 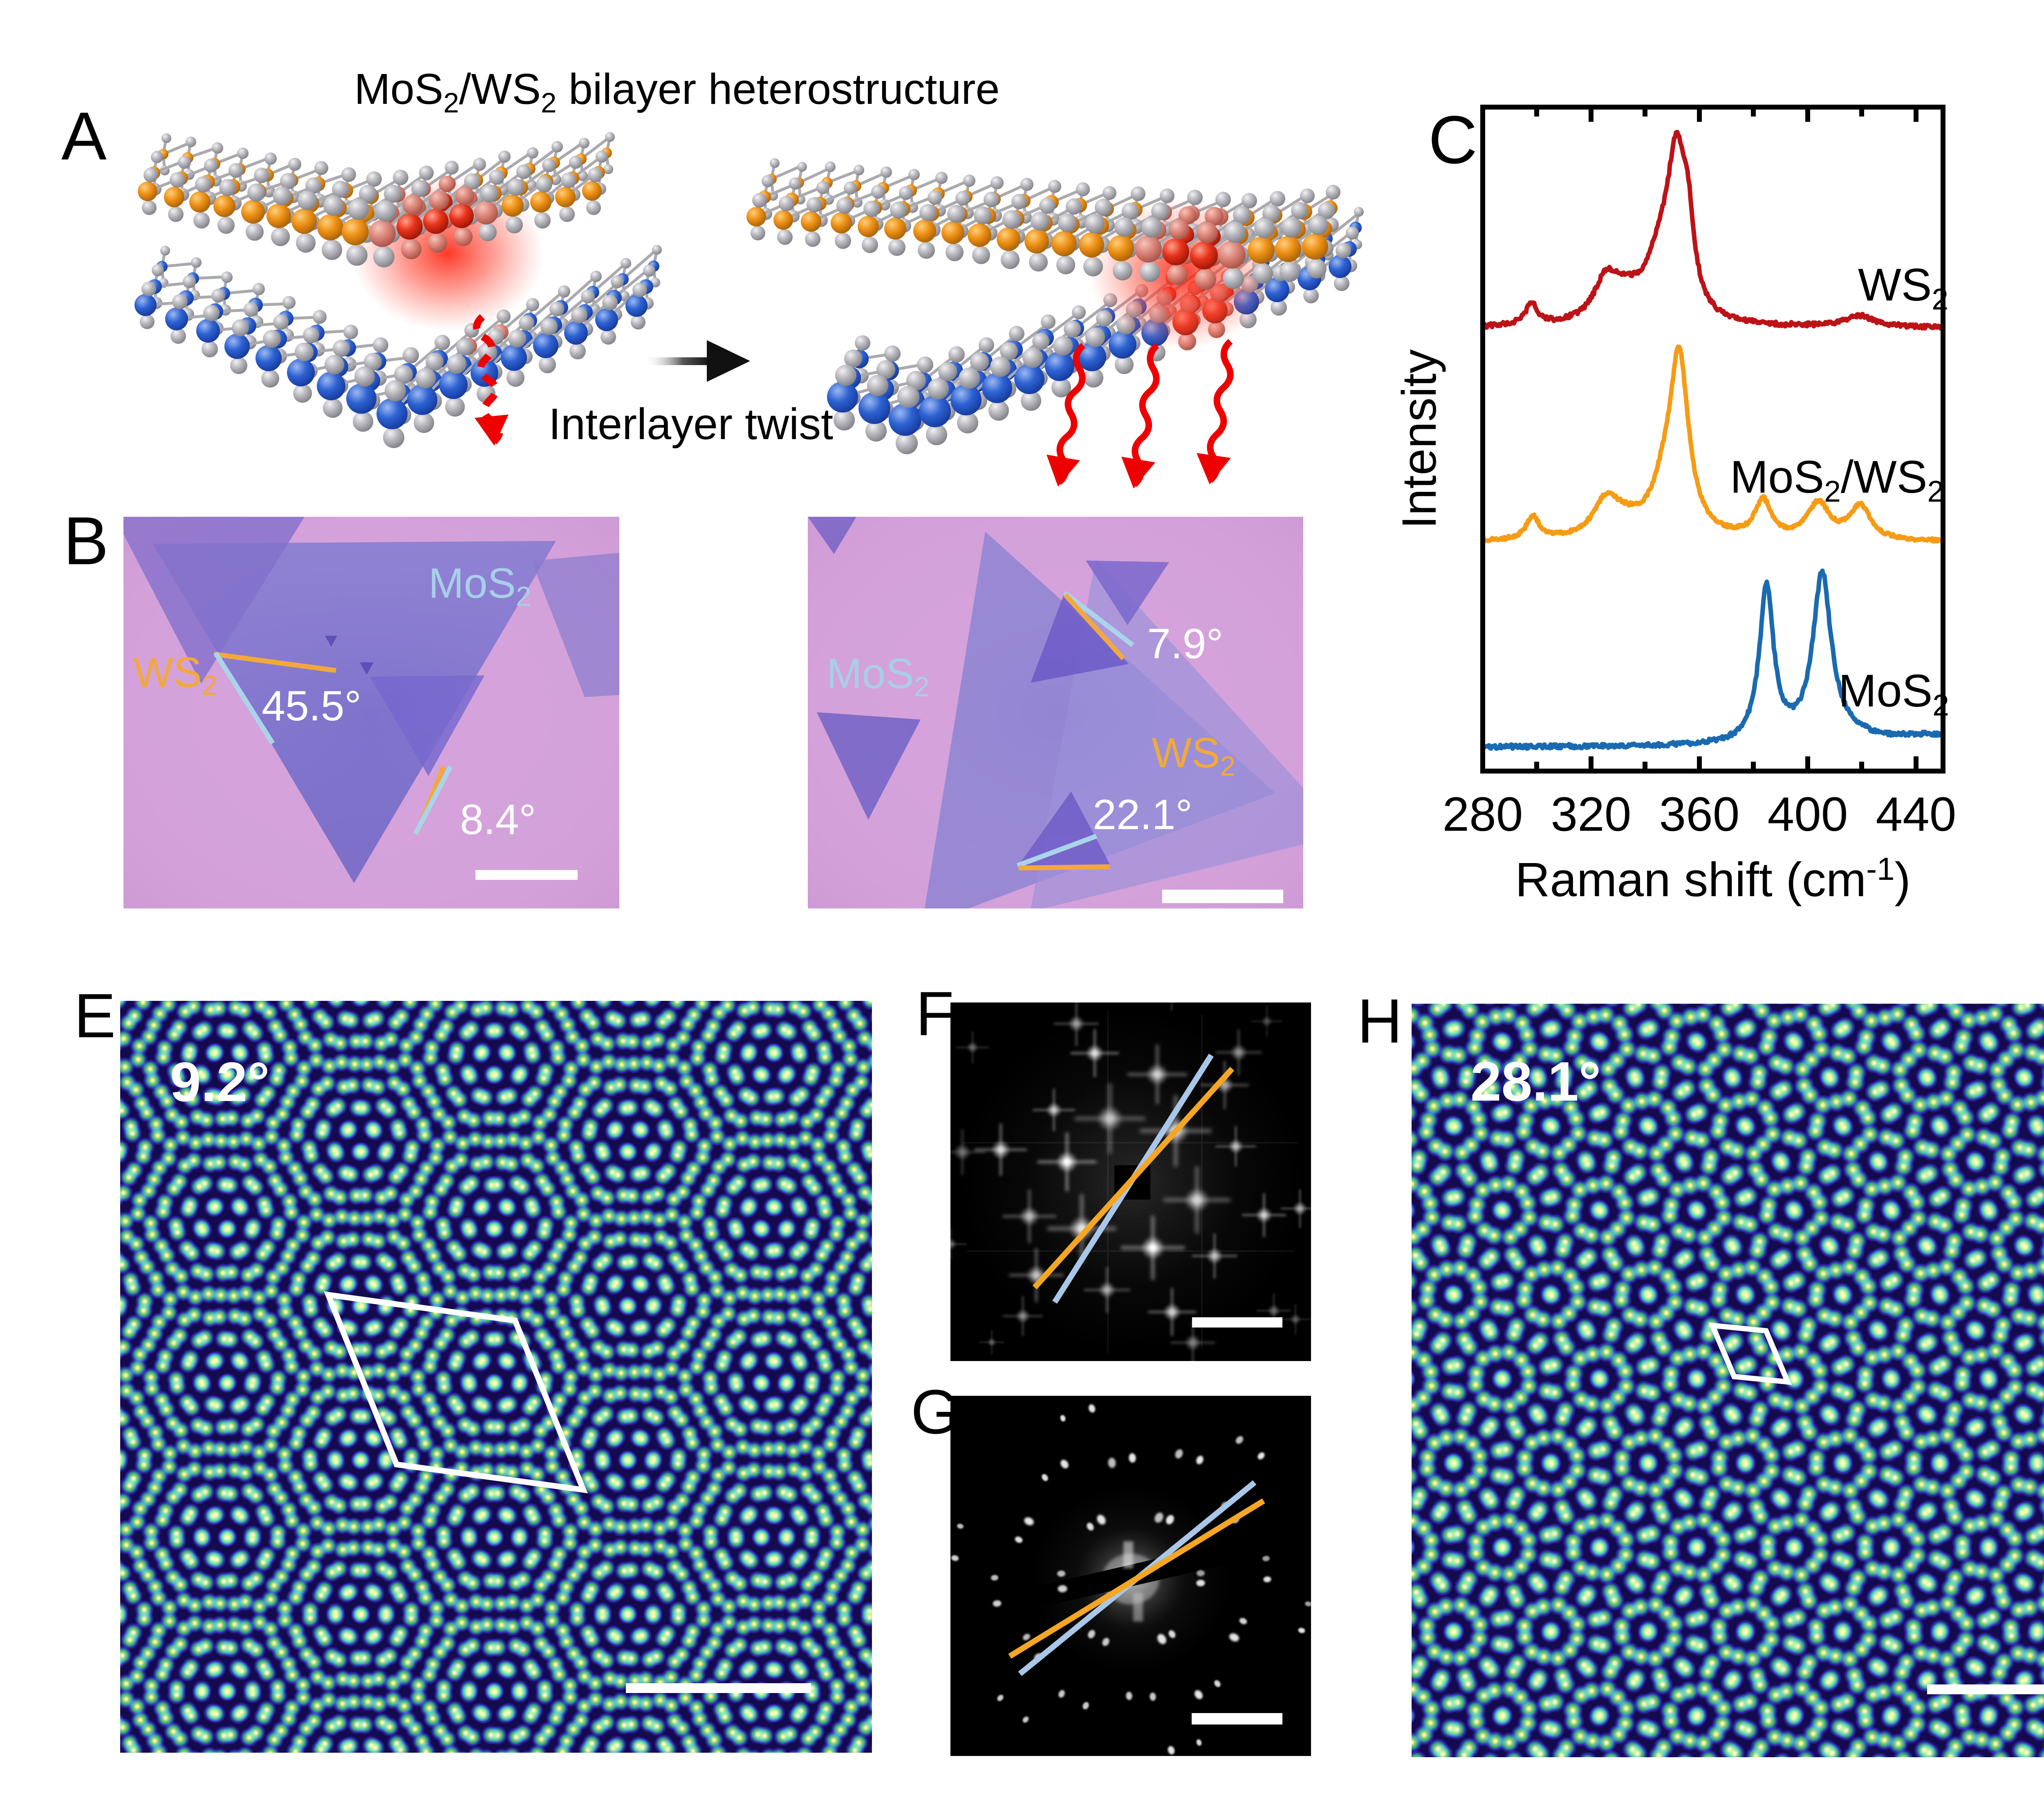 I want to click on svg-text: 360, so click(x=1700, y=814).